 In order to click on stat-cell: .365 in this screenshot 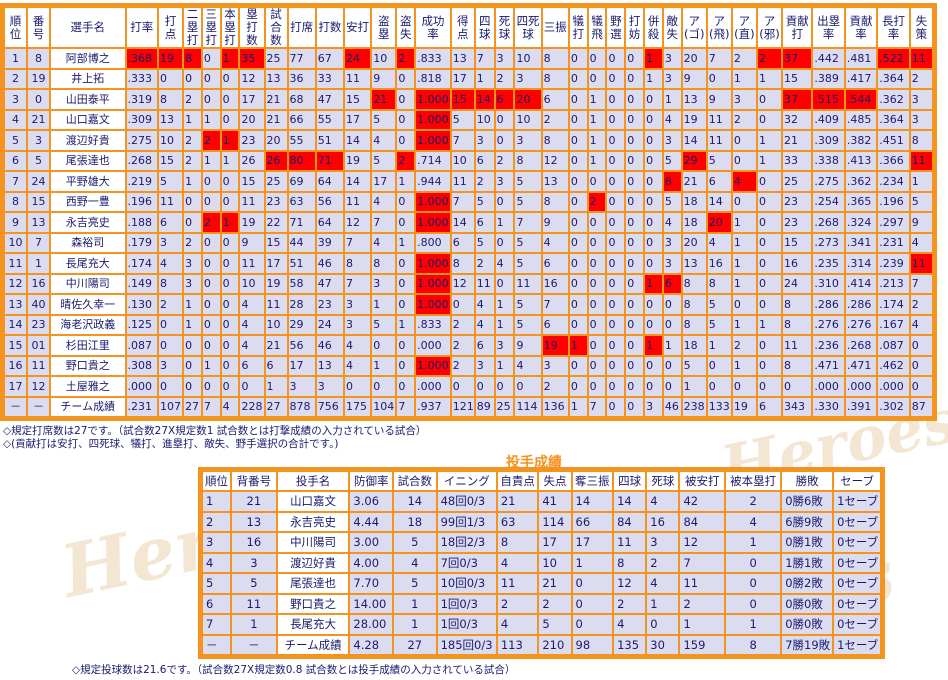, I will do `click(861, 201)`.